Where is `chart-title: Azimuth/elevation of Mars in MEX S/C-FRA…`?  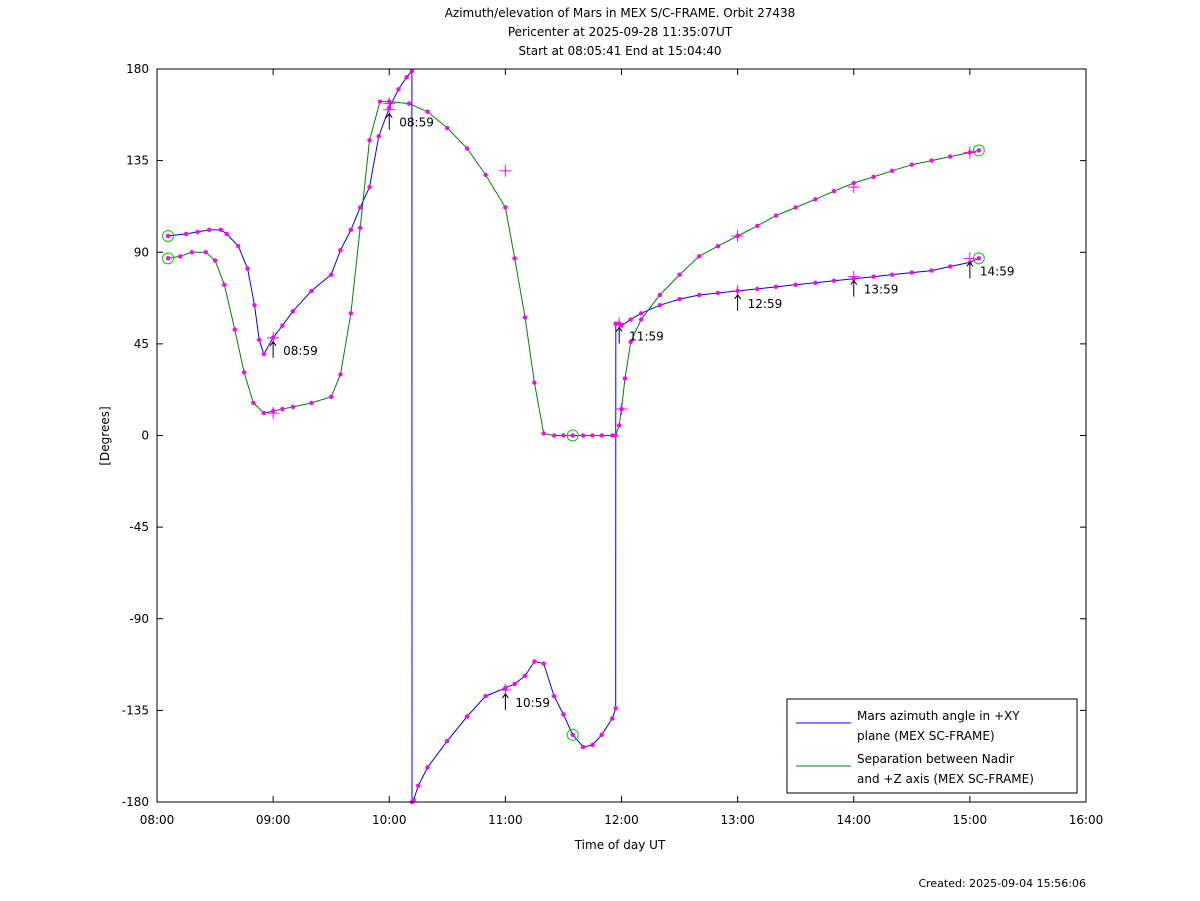 chart-title: Azimuth/elevation of Mars in MEX S/C-FRA… is located at coordinates (620, 13).